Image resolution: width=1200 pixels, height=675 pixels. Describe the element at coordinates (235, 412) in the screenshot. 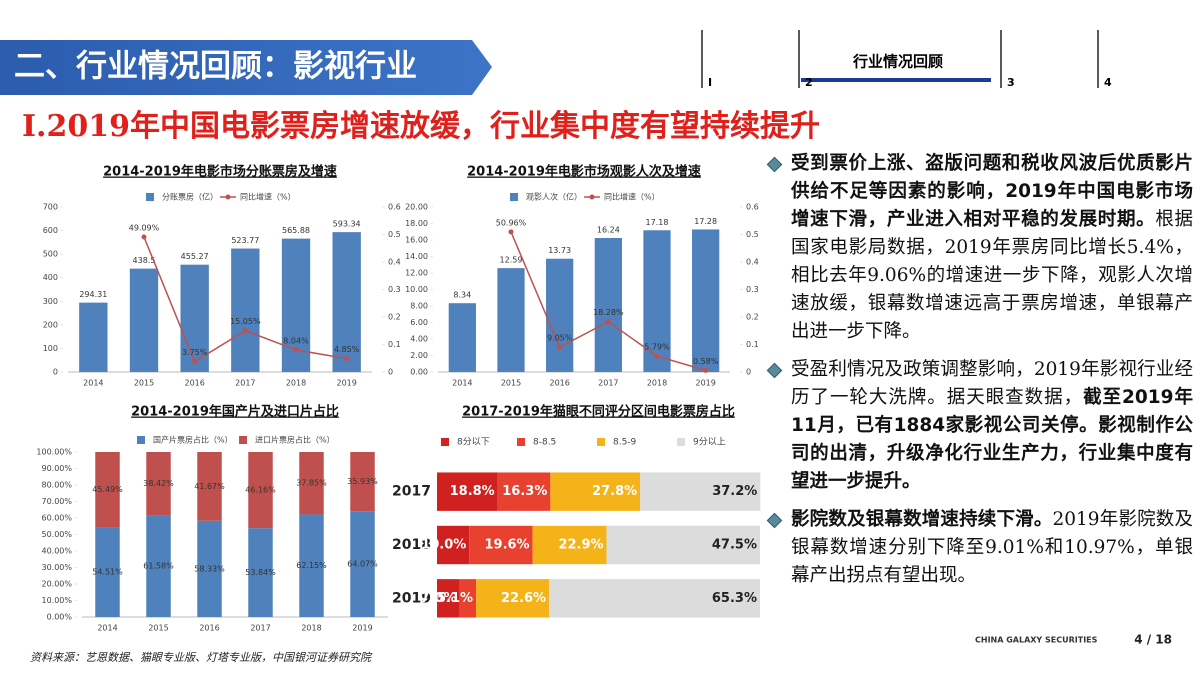

I see `chart-title: 2014-2019年国产片及进口片占比` at that location.